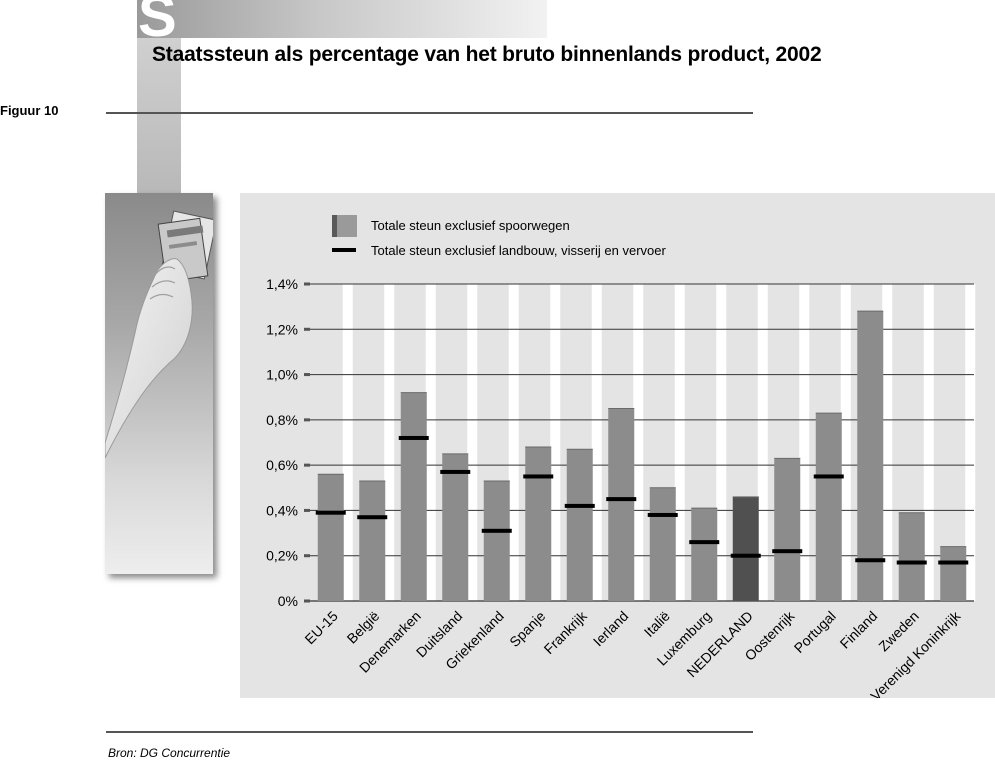  What do you see at coordinates (347, 226) in the screenshot?
I see `legend-bar-swatch-shade` at bounding box center [347, 226].